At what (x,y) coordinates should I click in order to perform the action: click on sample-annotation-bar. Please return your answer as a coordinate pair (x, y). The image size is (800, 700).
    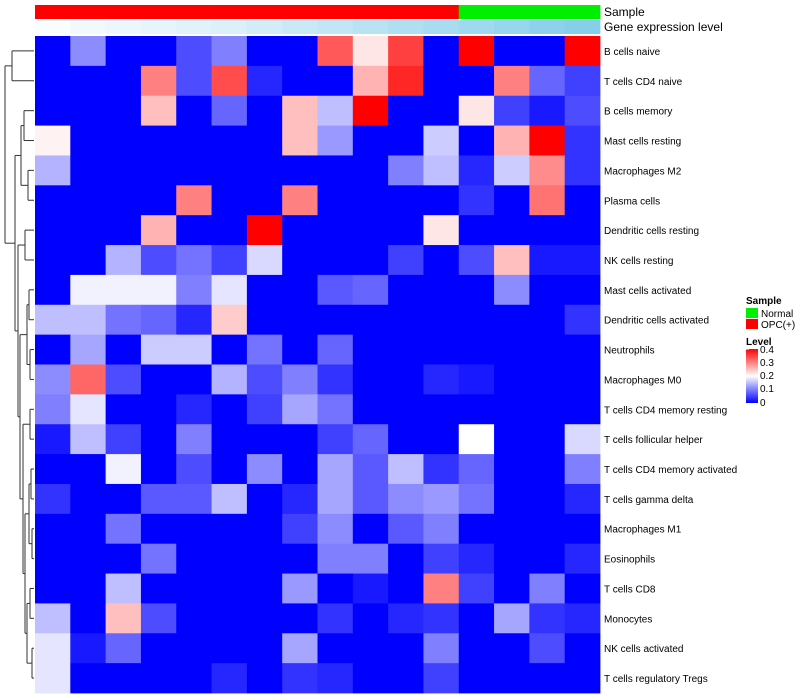
    Looking at the image, I should click on (318, 12).